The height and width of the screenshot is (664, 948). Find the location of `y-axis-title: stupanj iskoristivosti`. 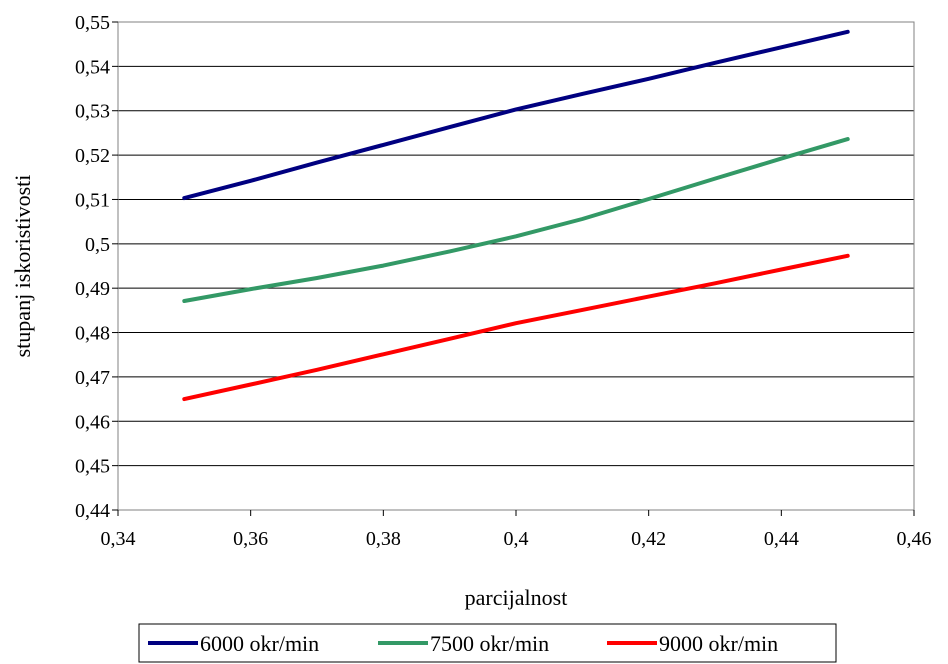

y-axis-title: stupanj iskoristivosti is located at coordinates (22, 266).